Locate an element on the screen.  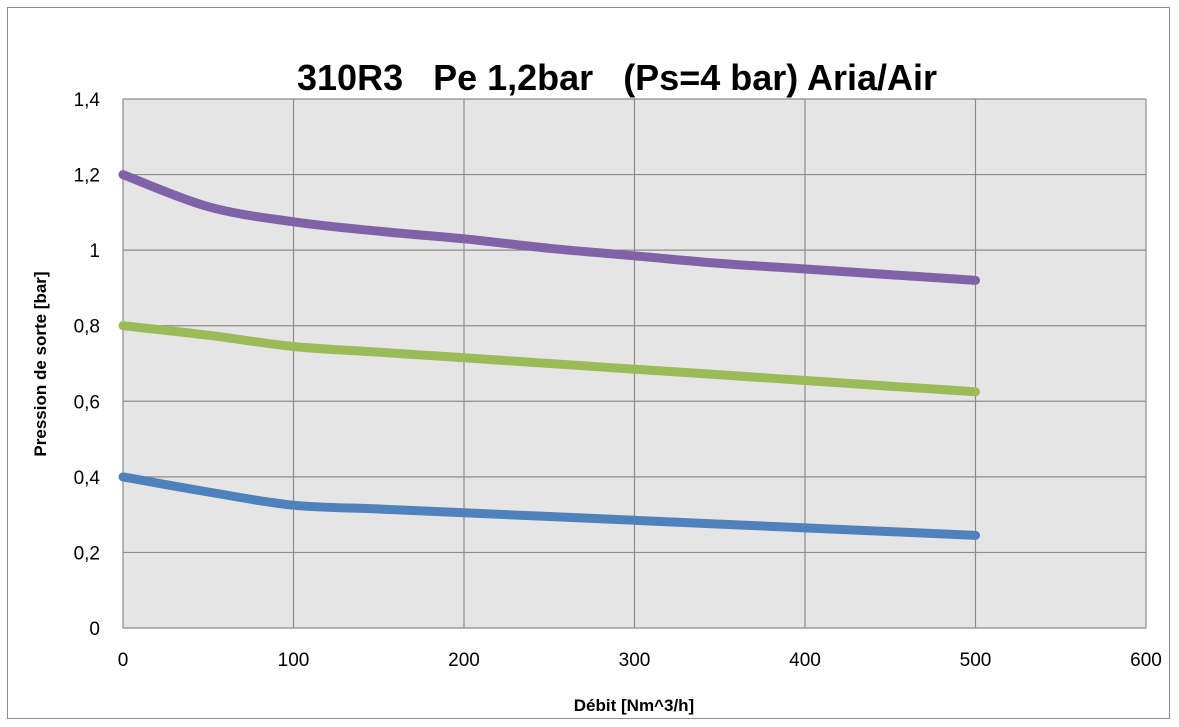
y-tick-label: 1,2 is located at coordinates (87, 176).